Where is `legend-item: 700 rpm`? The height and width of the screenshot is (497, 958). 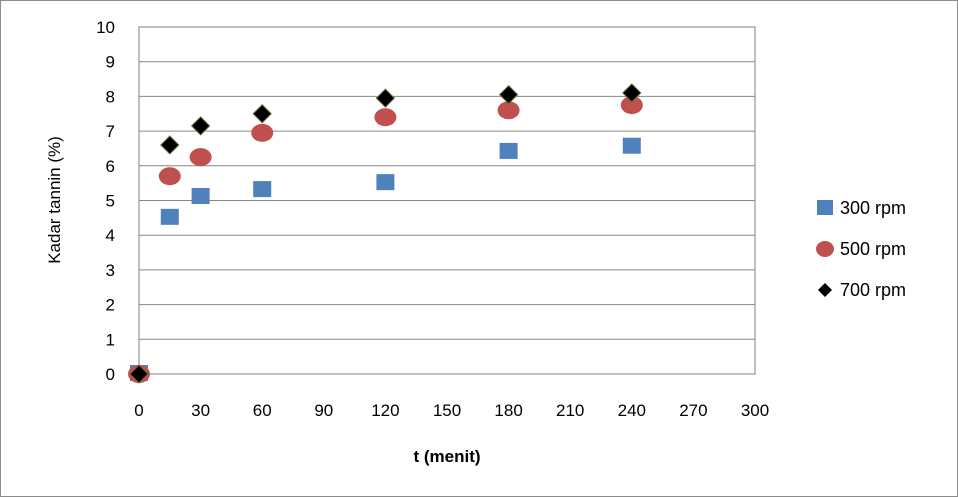 legend-item: 700 rpm is located at coordinates (862, 290).